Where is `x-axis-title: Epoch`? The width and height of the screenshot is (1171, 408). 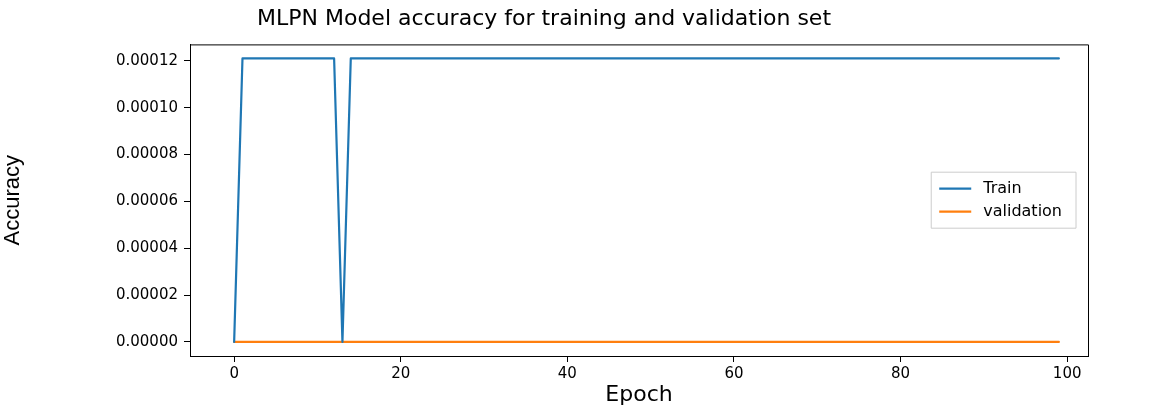 x-axis-title: Epoch is located at coordinates (639, 393).